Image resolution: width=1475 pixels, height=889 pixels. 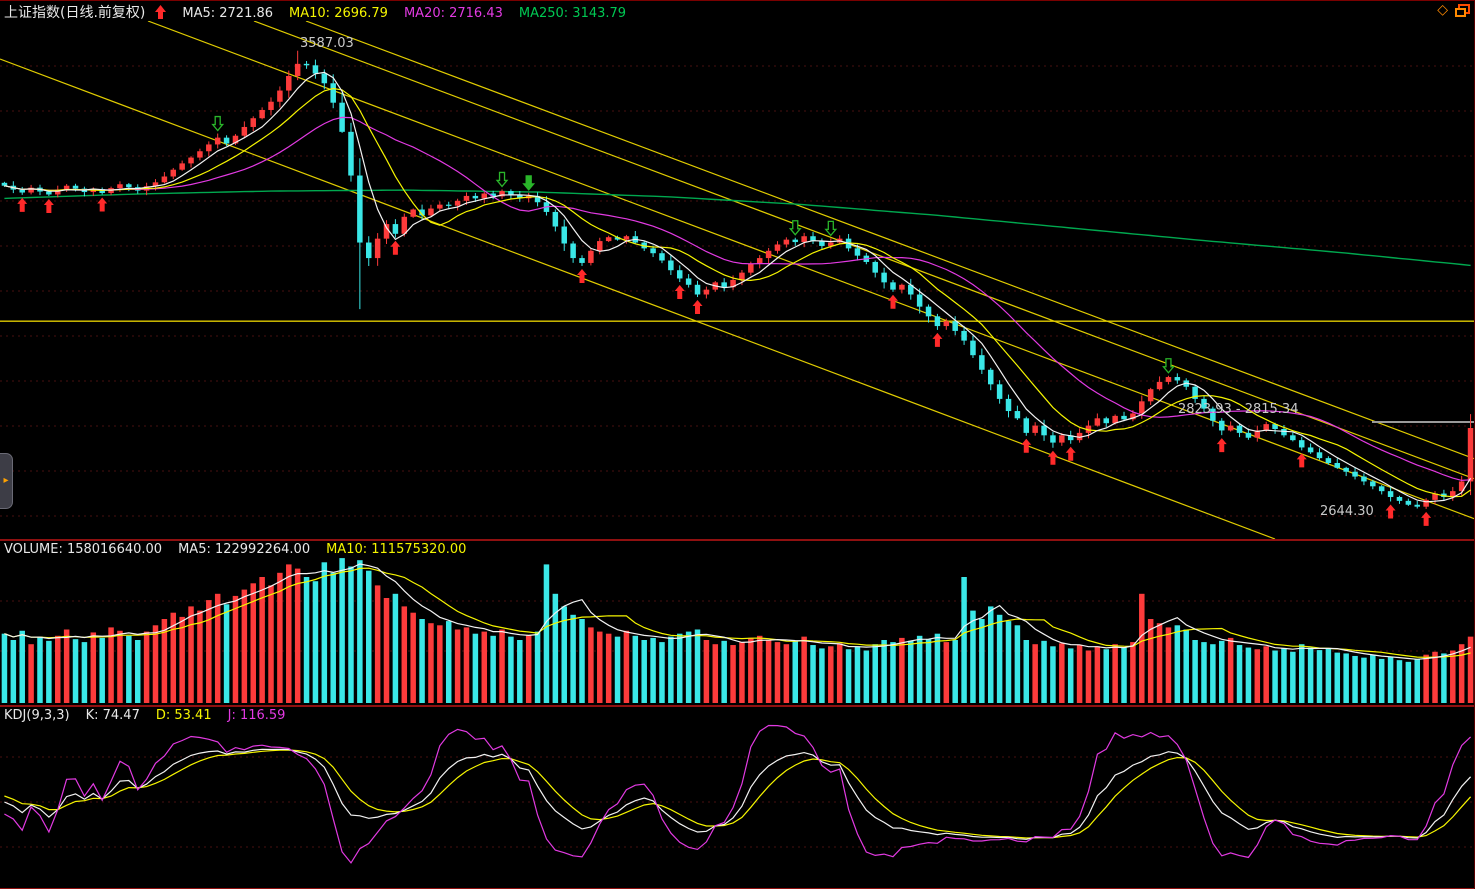 I want to click on volume-ma-layer, so click(x=737, y=611).